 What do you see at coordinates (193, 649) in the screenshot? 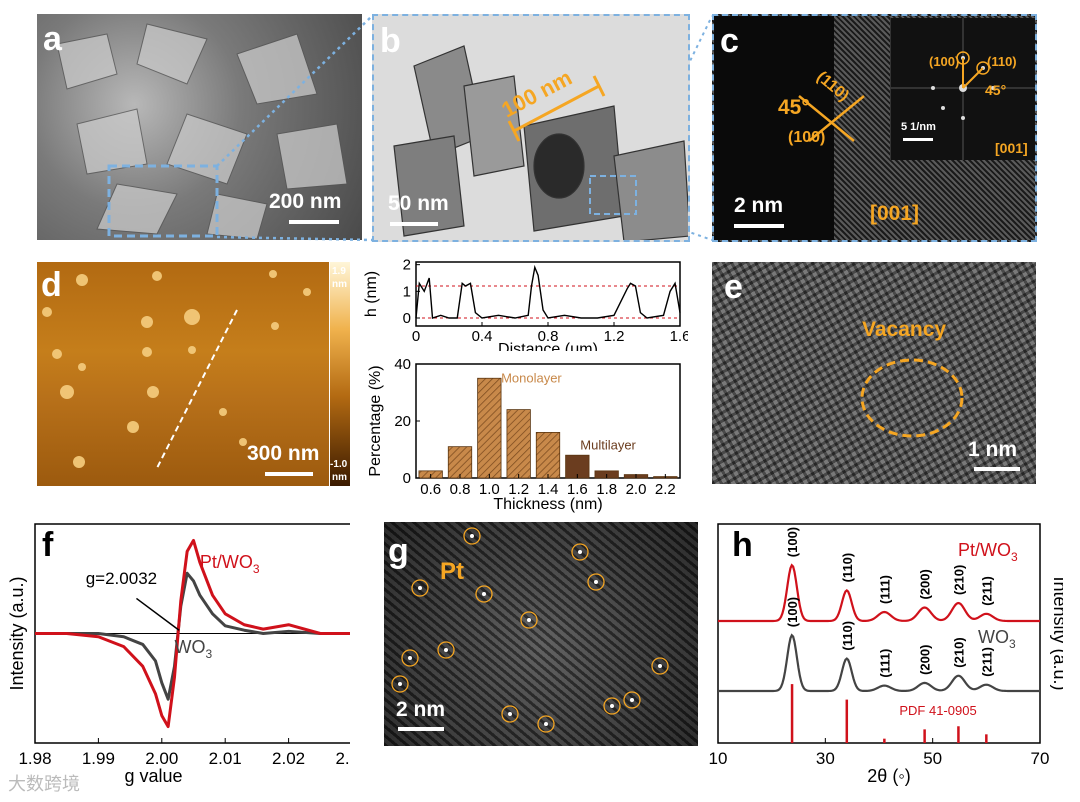
I see `series-label-wo3: WO3` at bounding box center [193, 649].